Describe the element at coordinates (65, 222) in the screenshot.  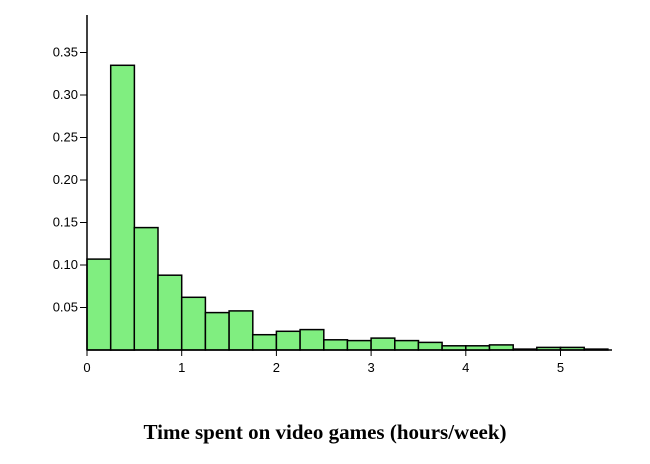
I see `y-tick-label: 0.15` at that location.